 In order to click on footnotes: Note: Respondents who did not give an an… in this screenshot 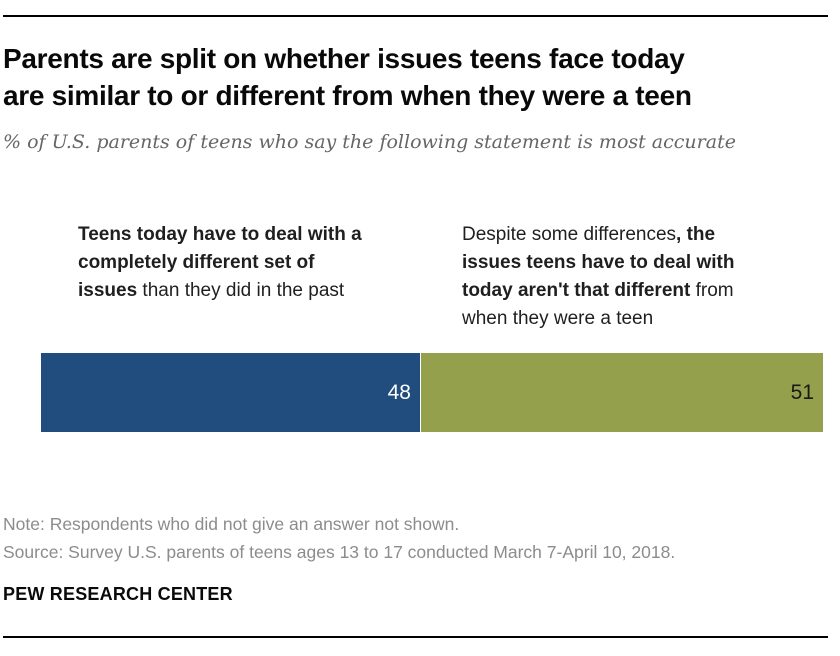, I will do `click(417, 538)`.